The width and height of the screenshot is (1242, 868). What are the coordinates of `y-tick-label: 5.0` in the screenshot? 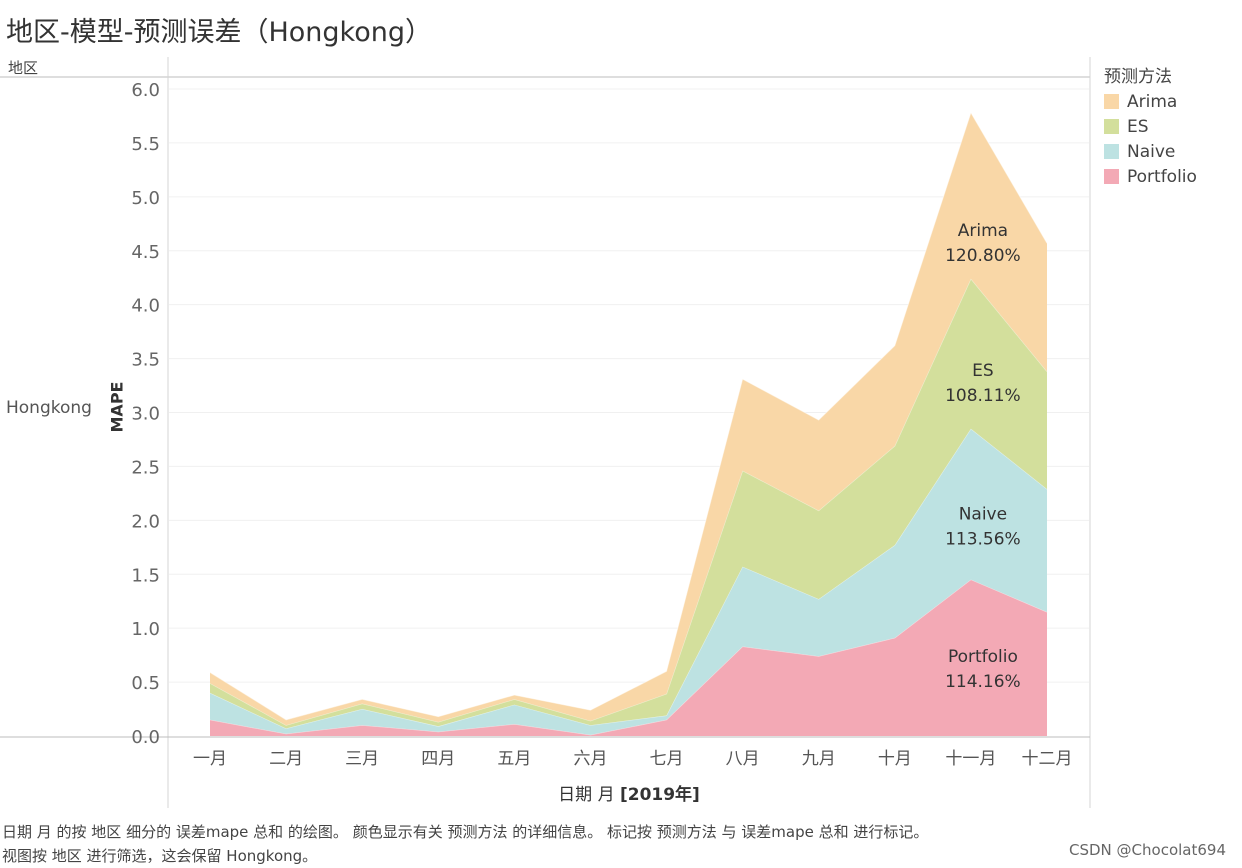 It's located at (145, 198).